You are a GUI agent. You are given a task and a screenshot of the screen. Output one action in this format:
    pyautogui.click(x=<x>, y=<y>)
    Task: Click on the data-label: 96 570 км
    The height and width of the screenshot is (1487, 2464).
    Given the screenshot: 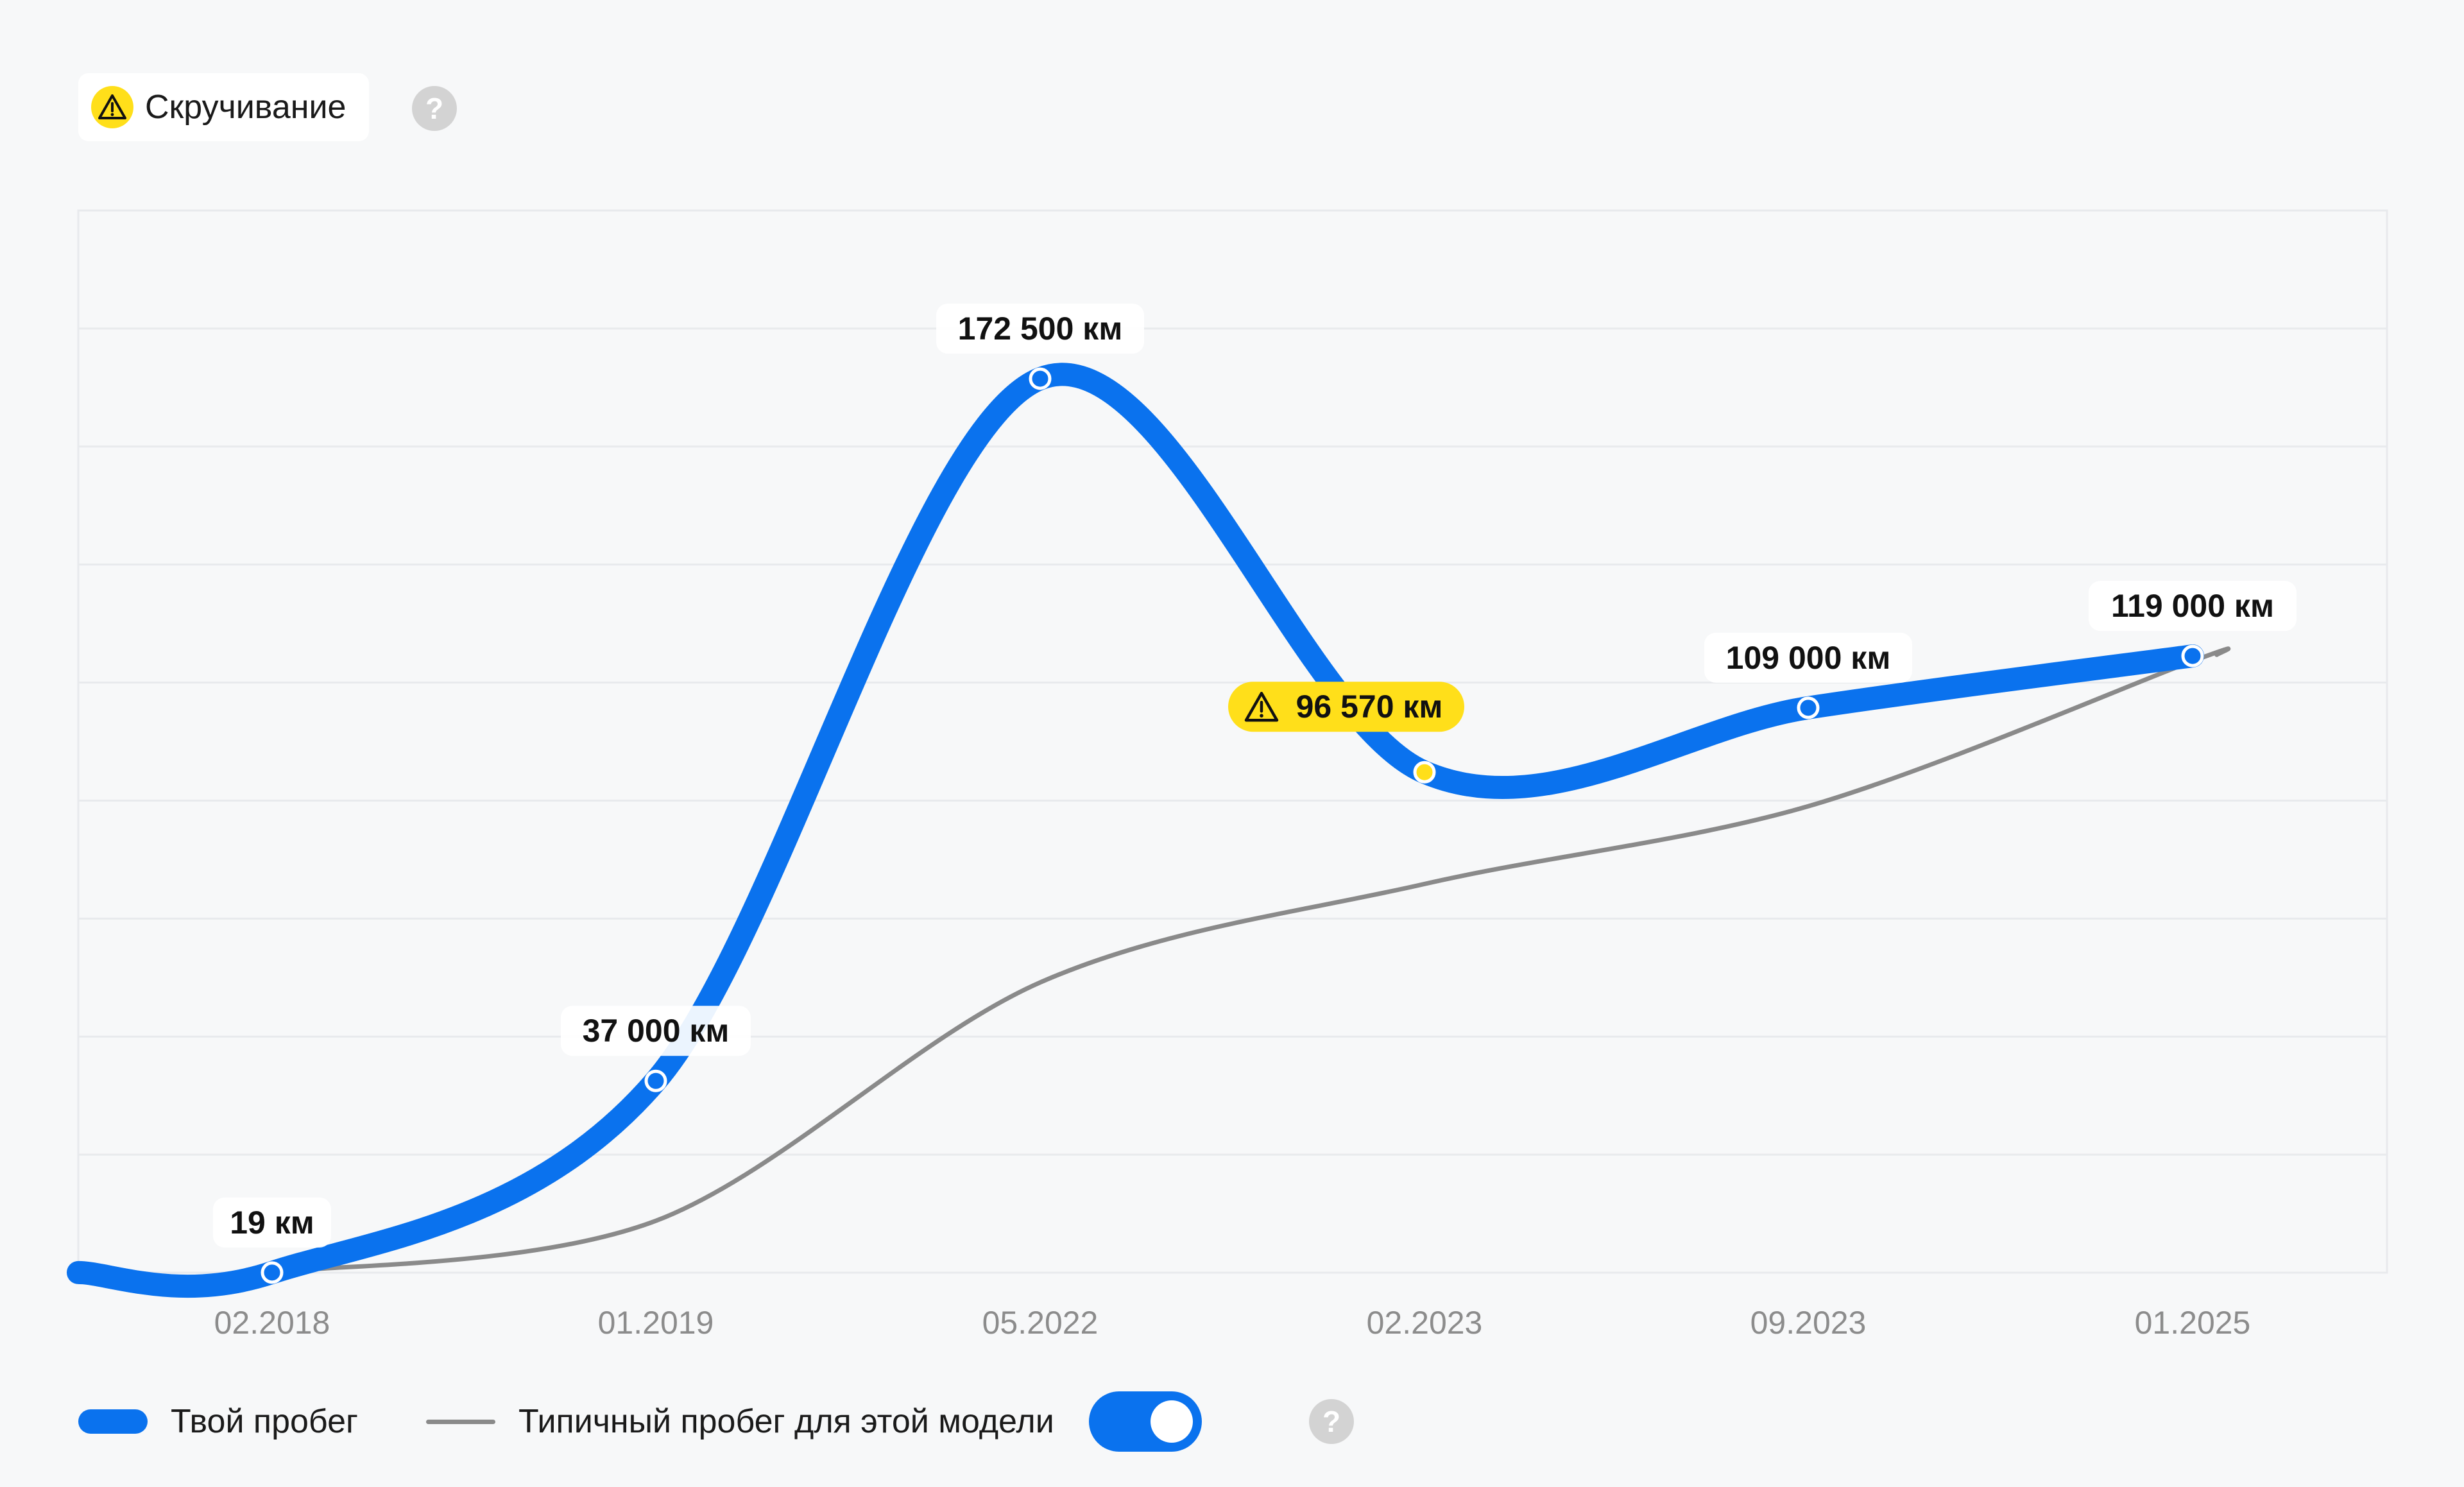 What is the action you would take?
    pyautogui.click(x=1369, y=707)
    